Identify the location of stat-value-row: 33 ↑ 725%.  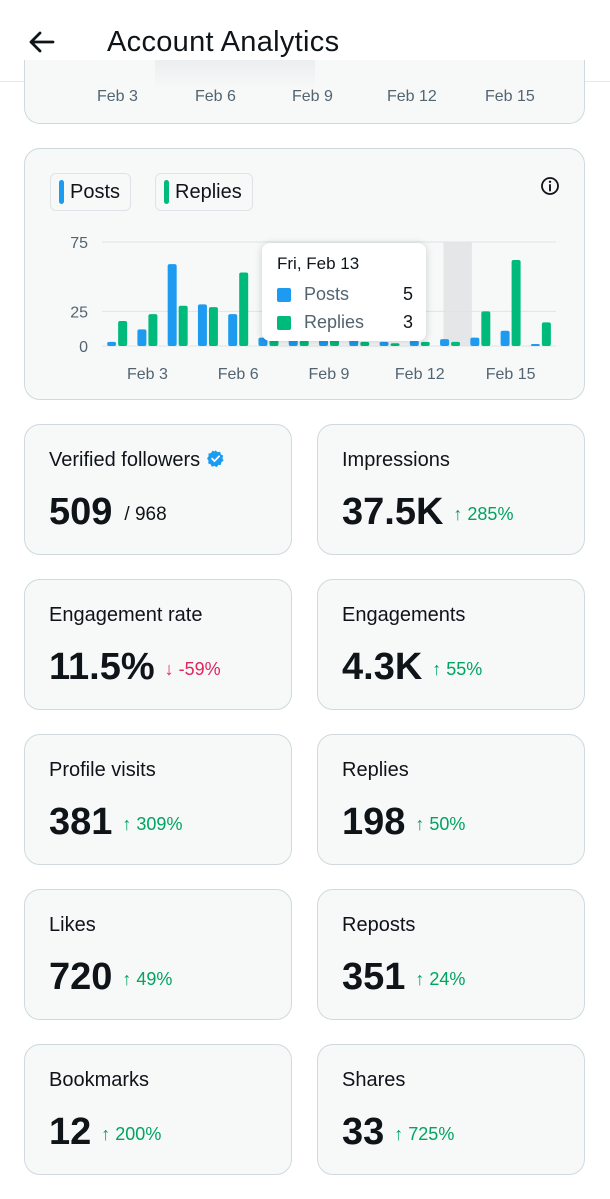
(398, 1132).